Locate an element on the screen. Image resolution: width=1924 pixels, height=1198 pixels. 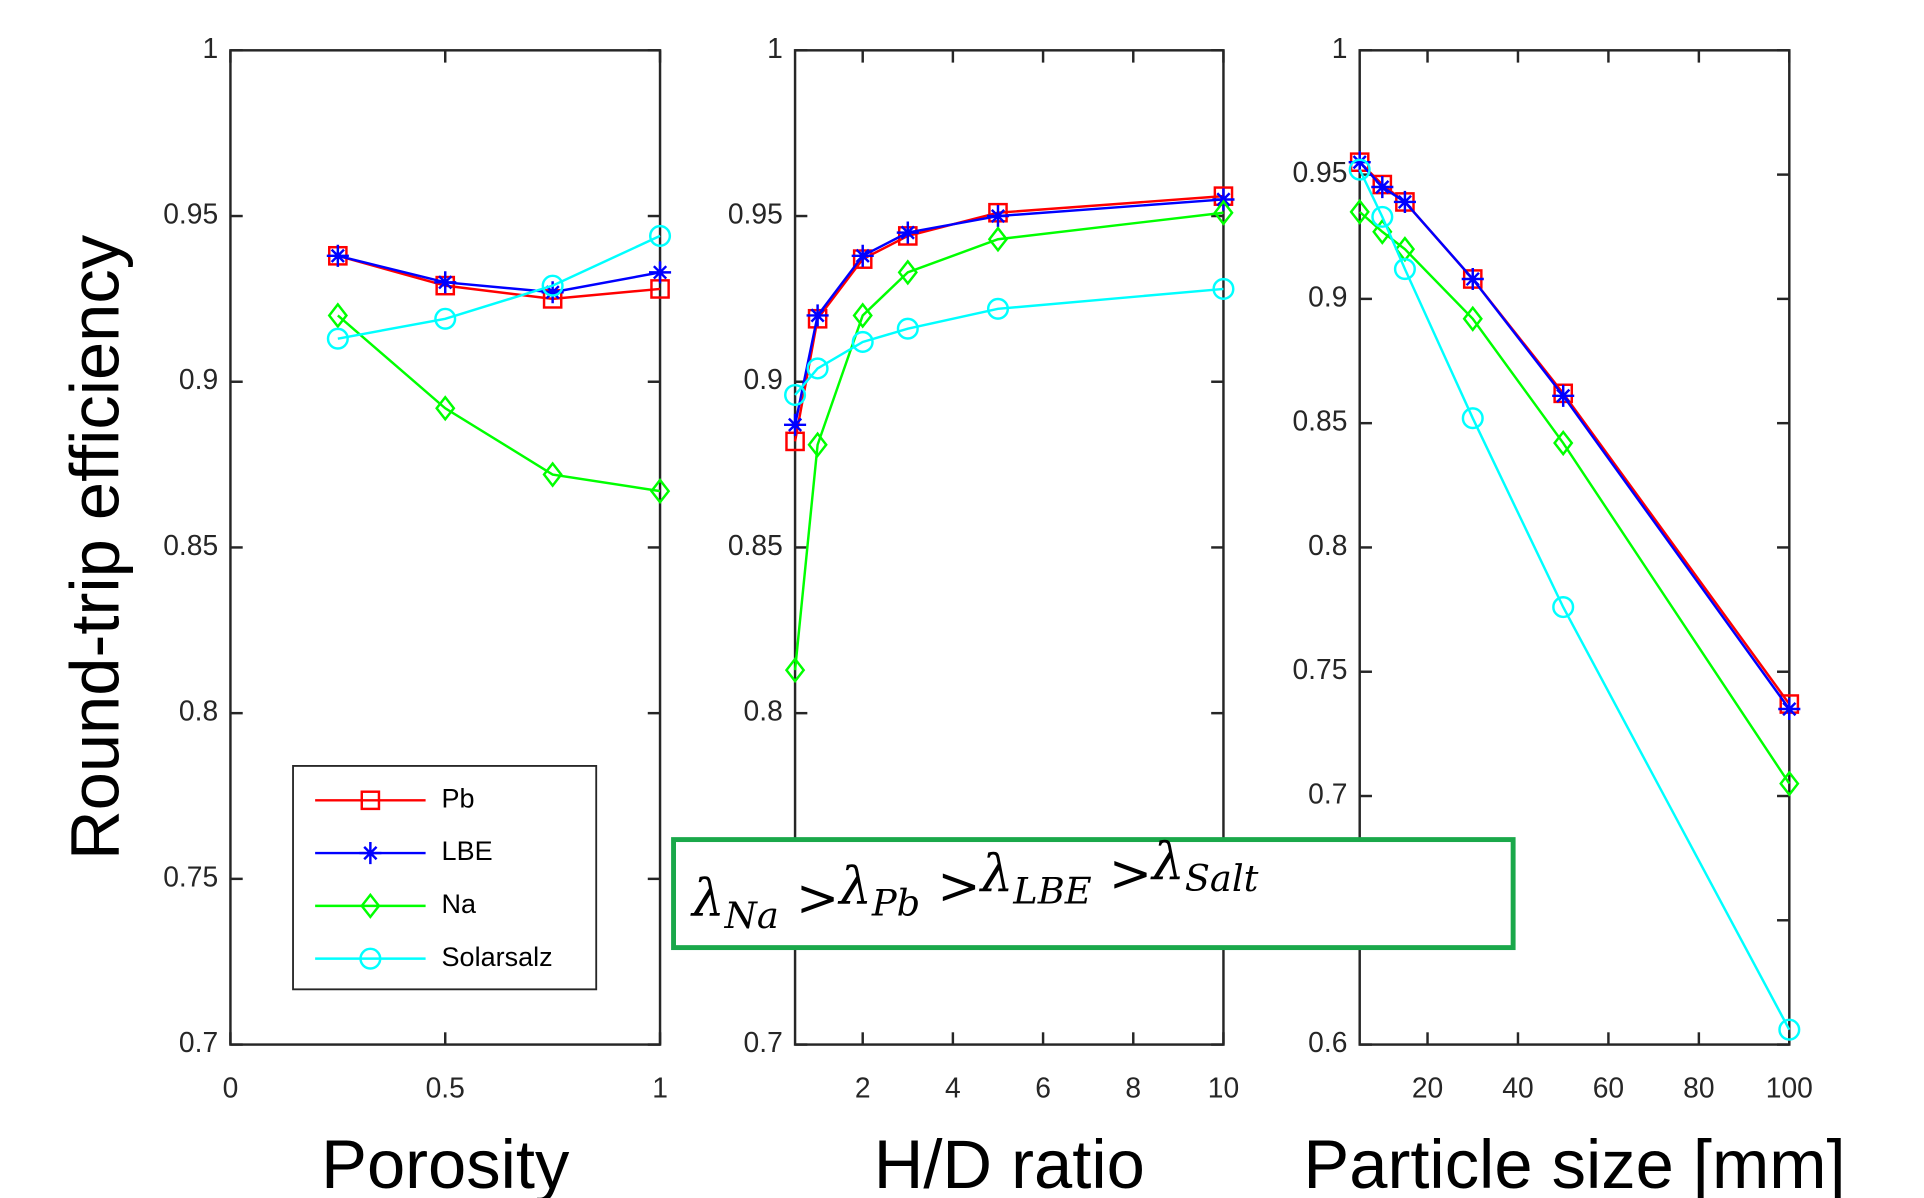
annotation-subscript: LBE is located at coordinates (1051, 890).